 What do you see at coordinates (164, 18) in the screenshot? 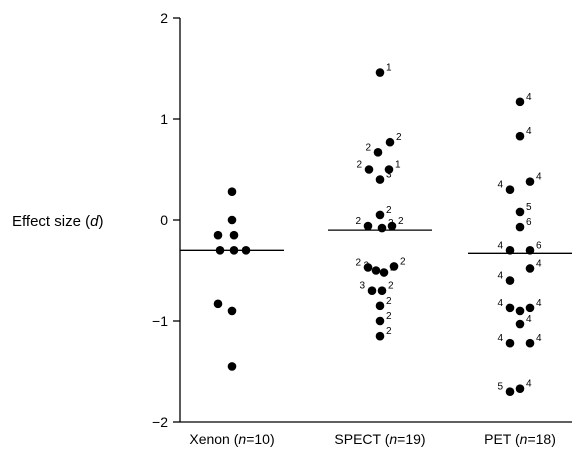
I see `y-tick-label: 2` at bounding box center [164, 18].